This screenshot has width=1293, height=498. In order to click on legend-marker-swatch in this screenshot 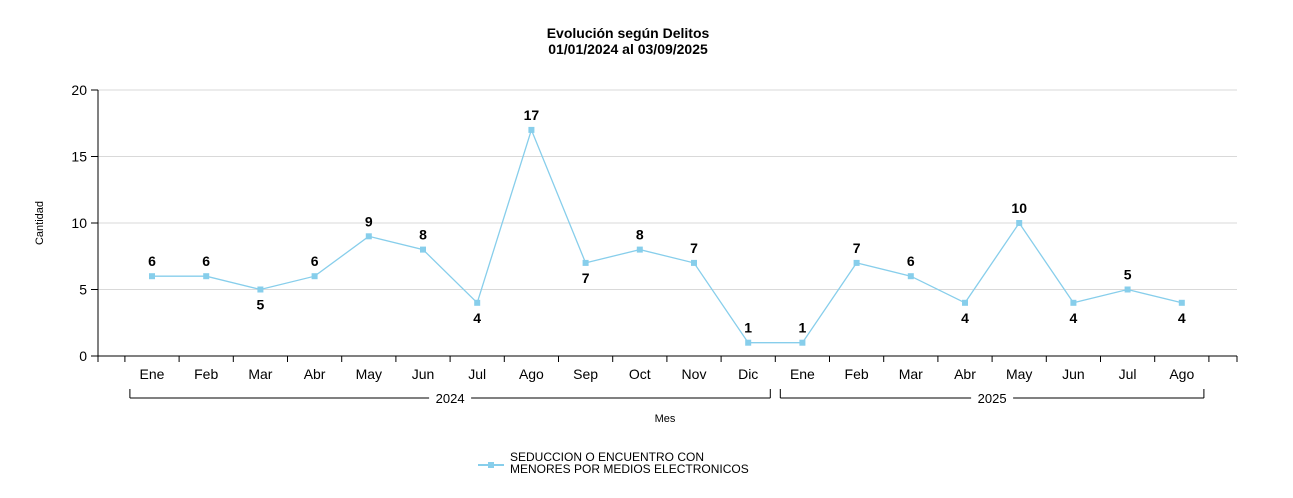, I will do `click(491, 465)`.